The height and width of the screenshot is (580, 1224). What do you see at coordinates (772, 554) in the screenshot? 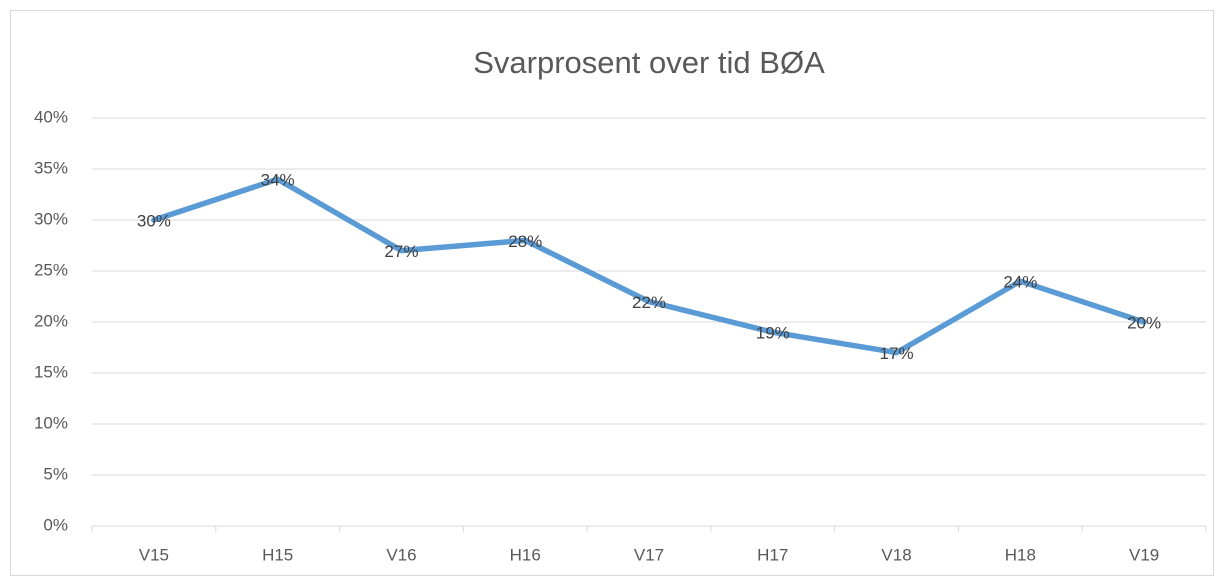
I see `x-tick-label: H17` at bounding box center [772, 554].